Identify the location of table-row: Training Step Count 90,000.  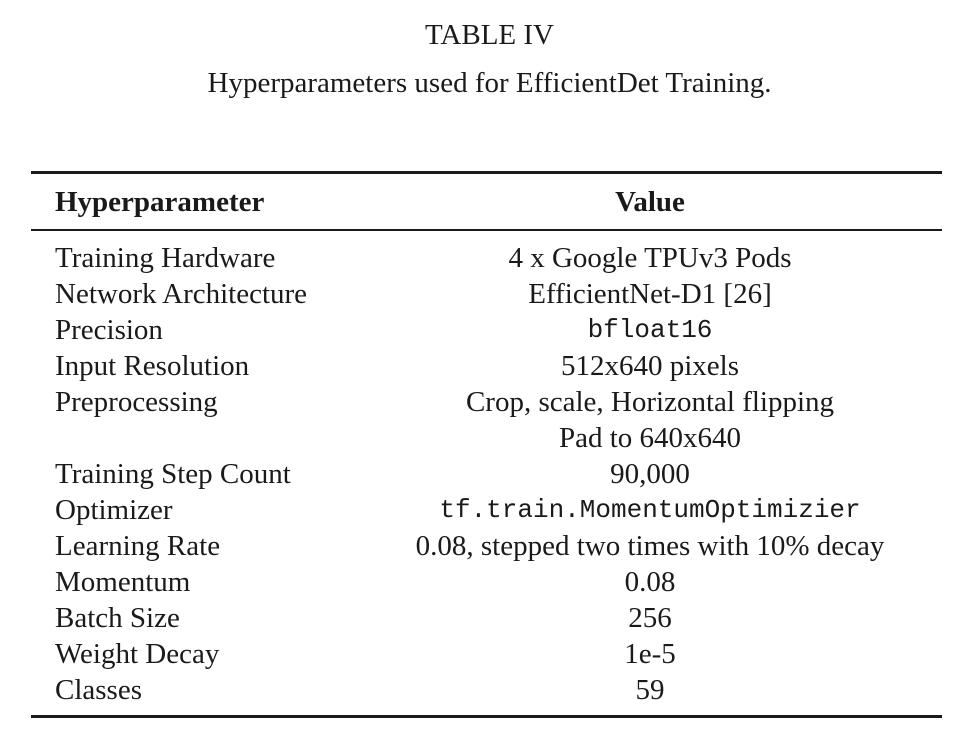
(489, 474).